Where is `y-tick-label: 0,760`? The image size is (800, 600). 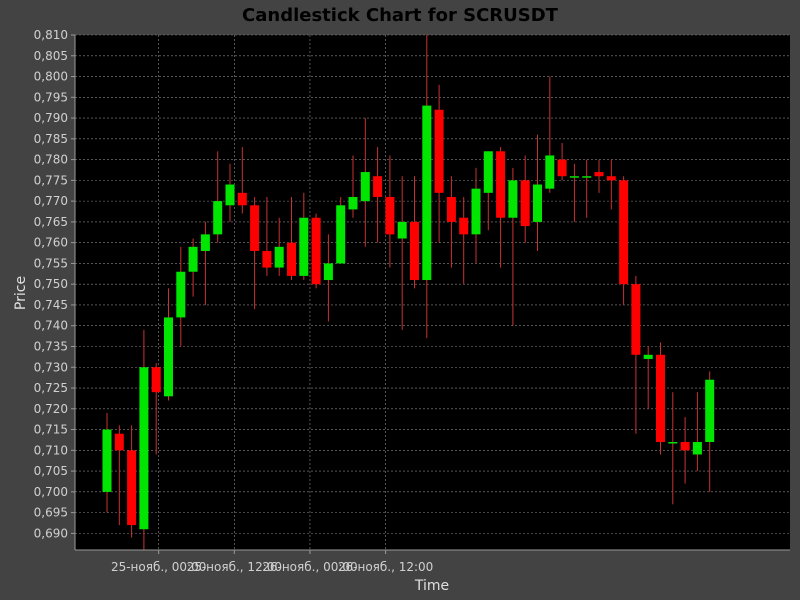 y-tick-label: 0,760 is located at coordinates (51, 243).